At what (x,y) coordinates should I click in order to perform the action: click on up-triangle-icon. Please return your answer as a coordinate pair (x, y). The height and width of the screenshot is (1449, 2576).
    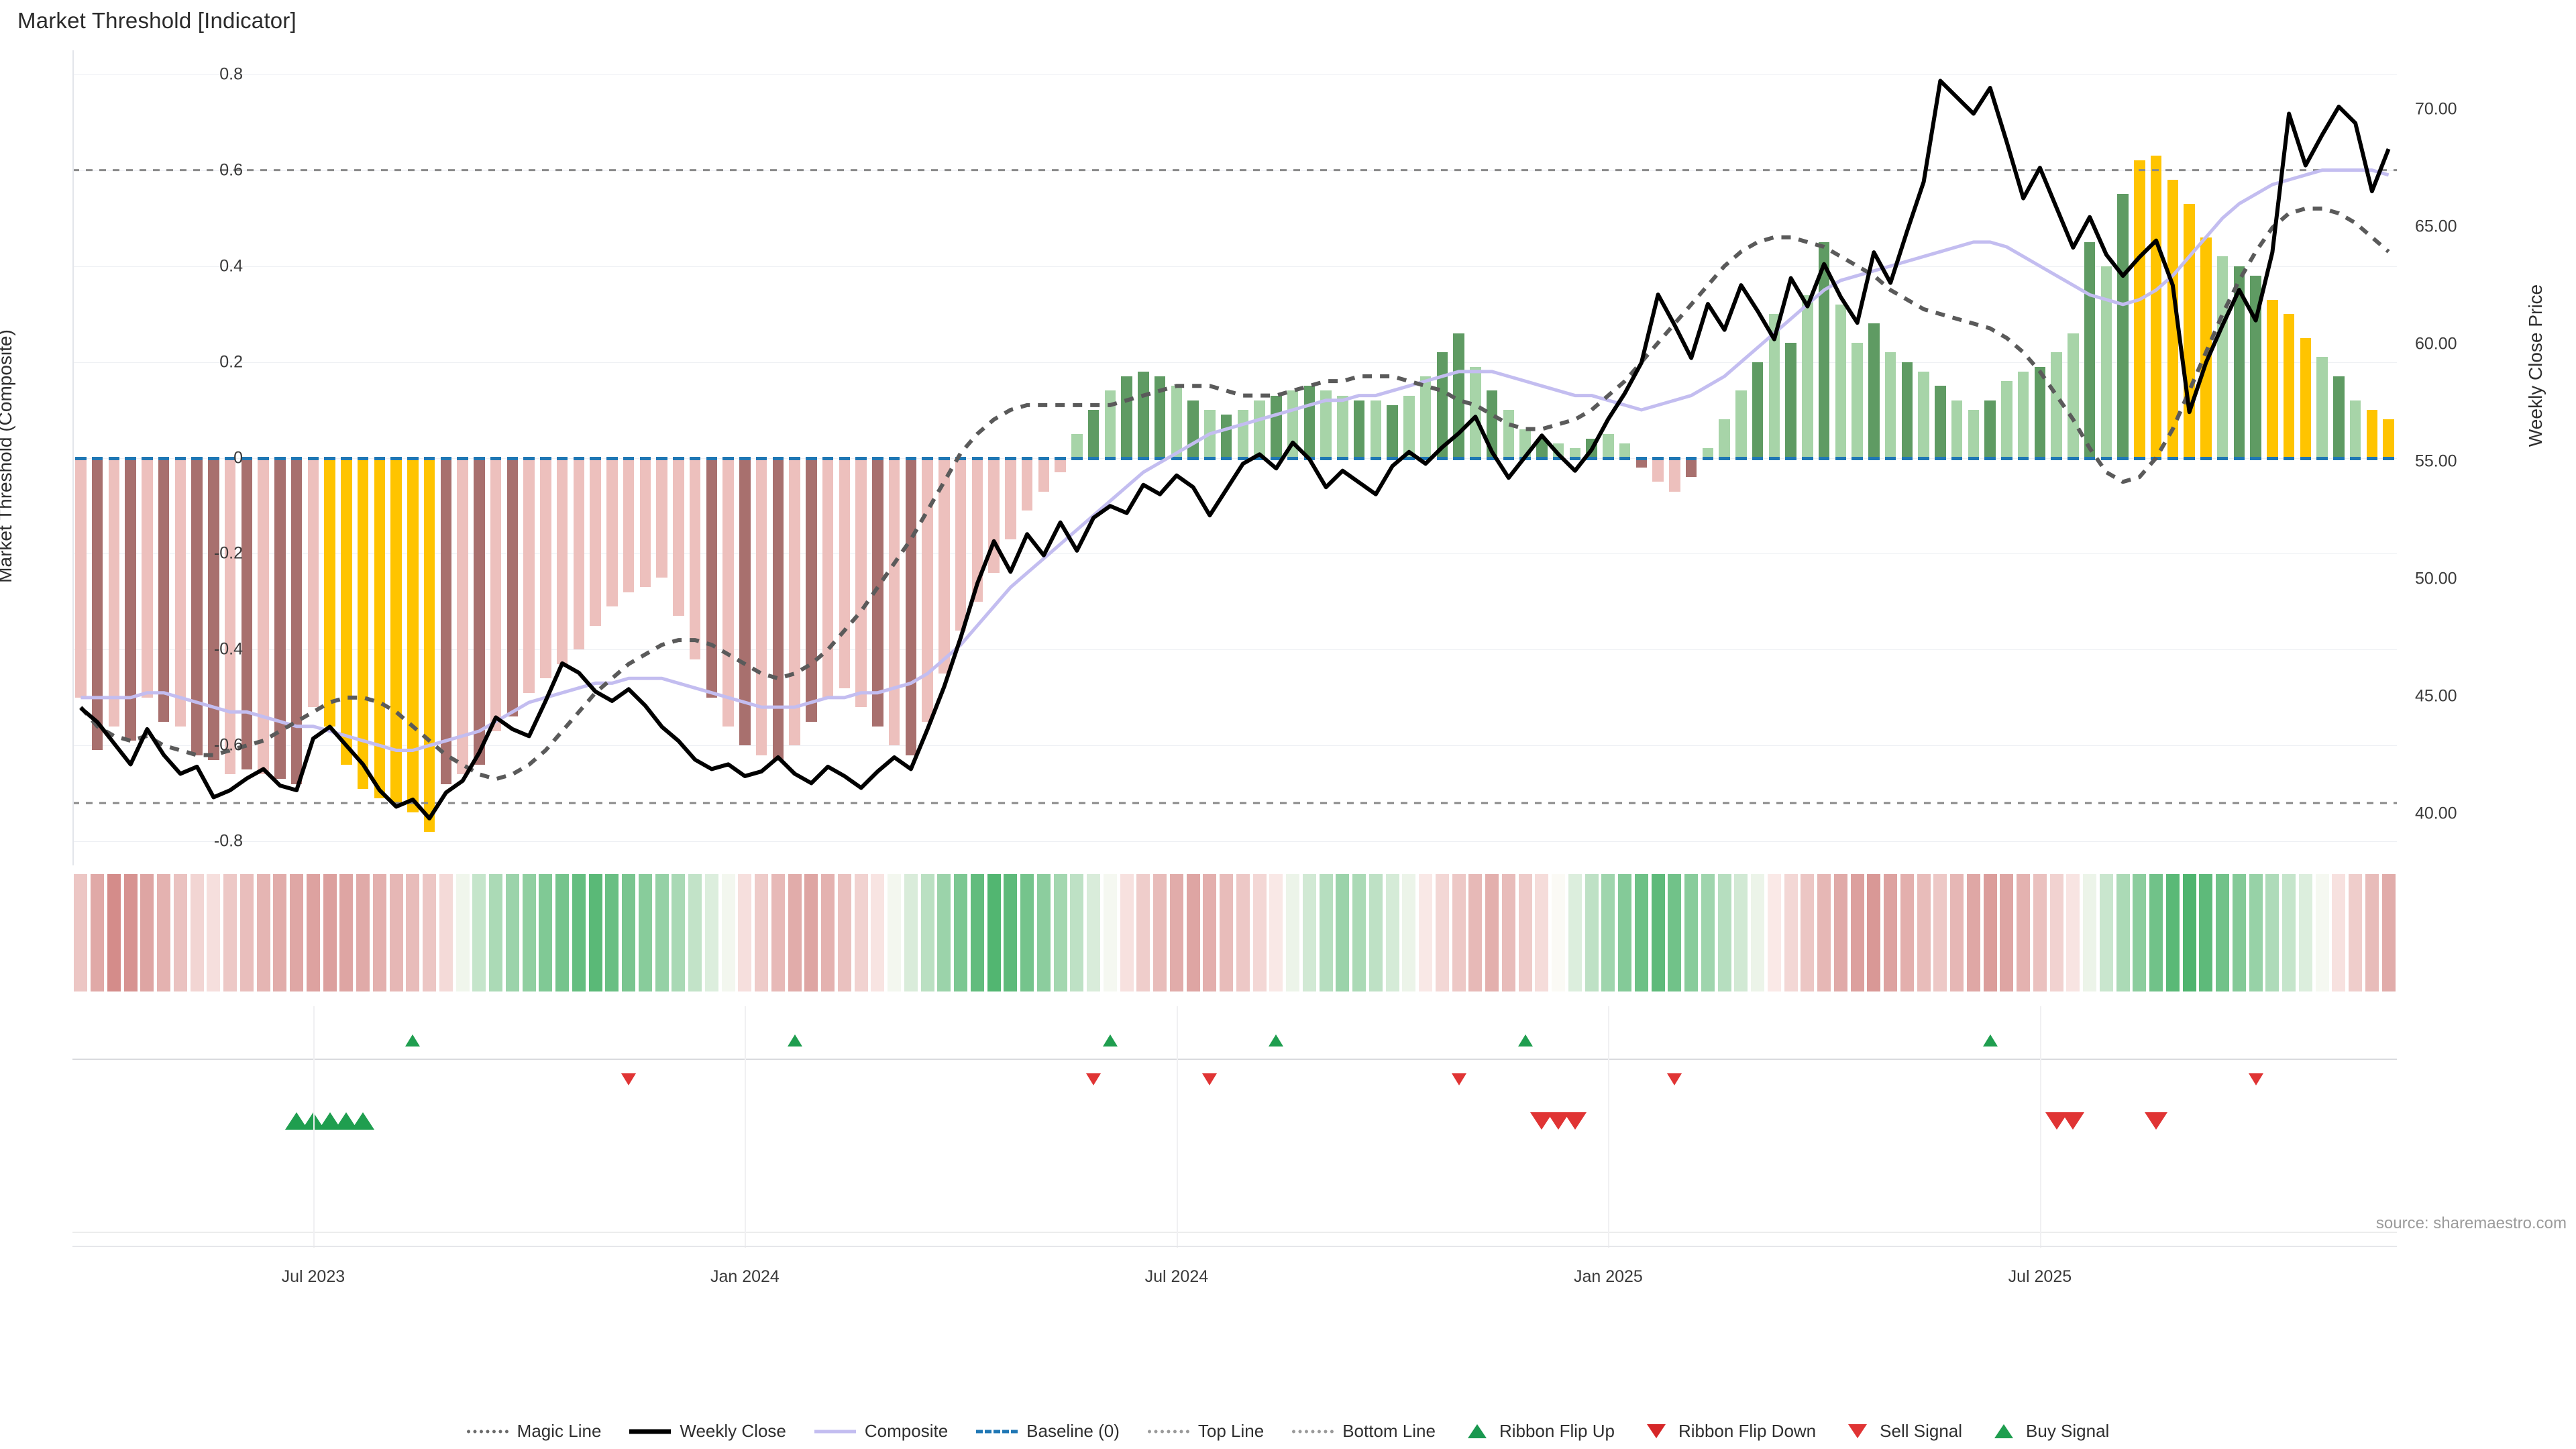
    Looking at the image, I should click on (2003, 1431).